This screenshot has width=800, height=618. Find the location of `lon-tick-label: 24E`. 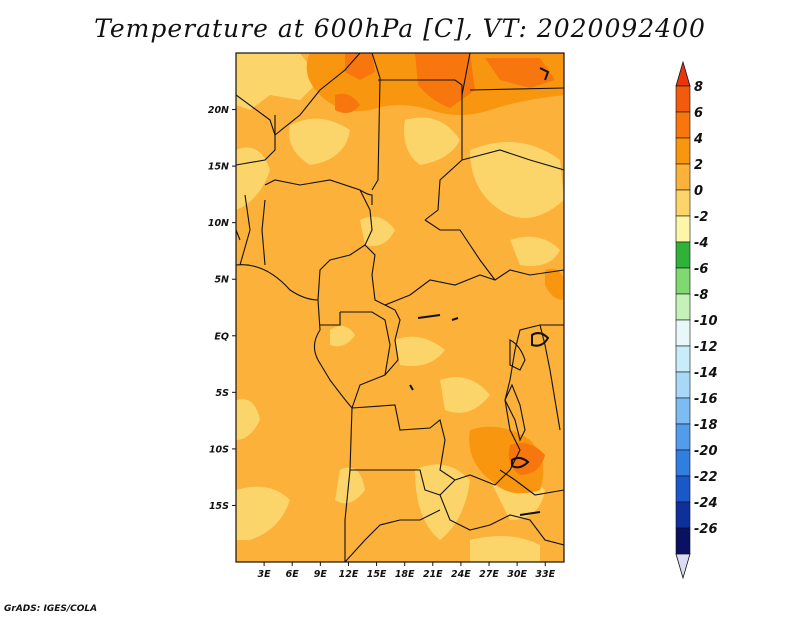

lon-tick-label: 24E is located at coordinates (461, 574).